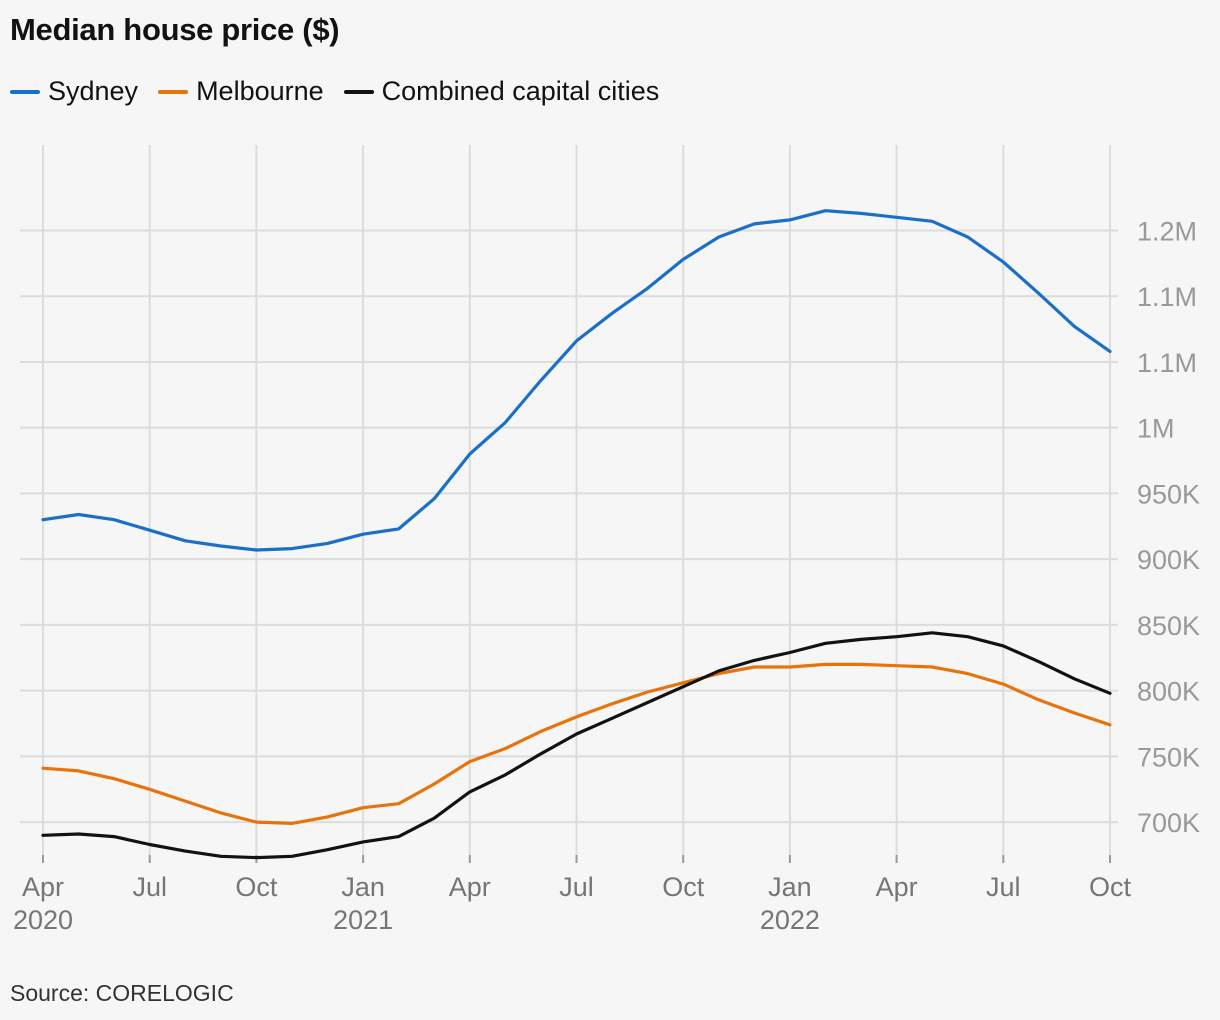  What do you see at coordinates (790, 920) in the screenshot?
I see `x-tick-year-label: 2022` at bounding box center [790, 920].